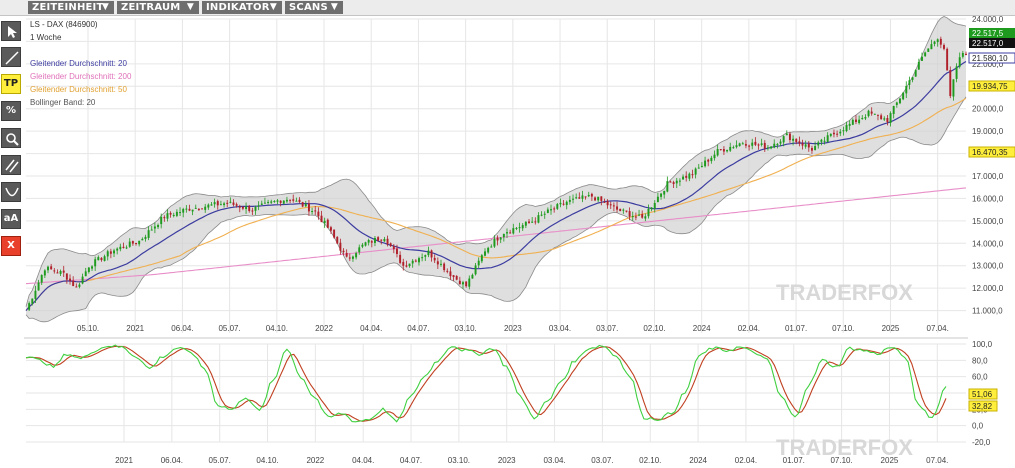  I want to click on legend-ma50: Gleitender Durchschnitt: 50, so click(78, 89).